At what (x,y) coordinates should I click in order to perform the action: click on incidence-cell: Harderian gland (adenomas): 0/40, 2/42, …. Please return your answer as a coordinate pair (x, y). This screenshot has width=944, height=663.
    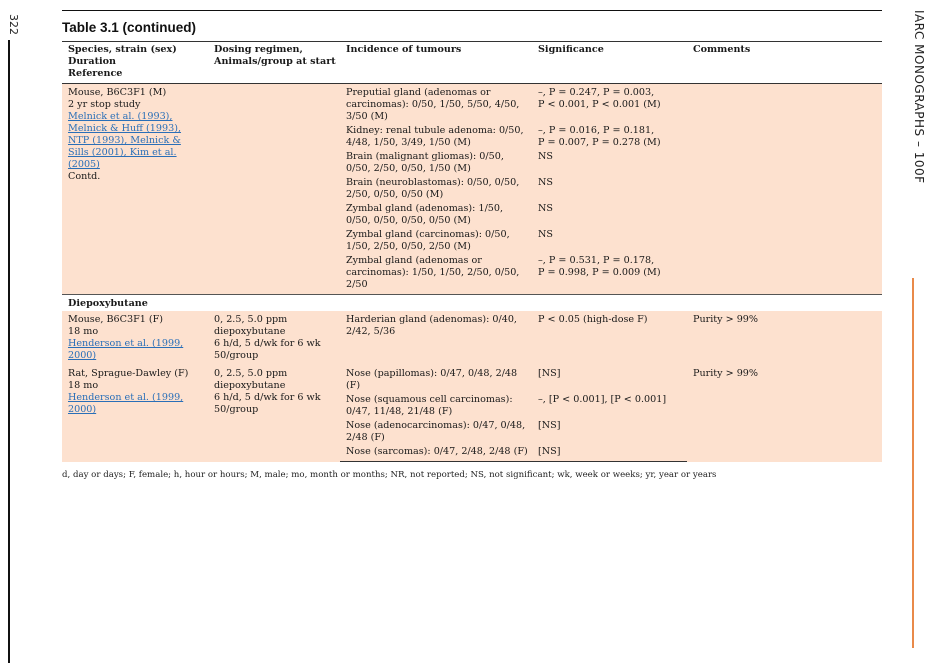
    Looking at the image, I should click on (436, 338).